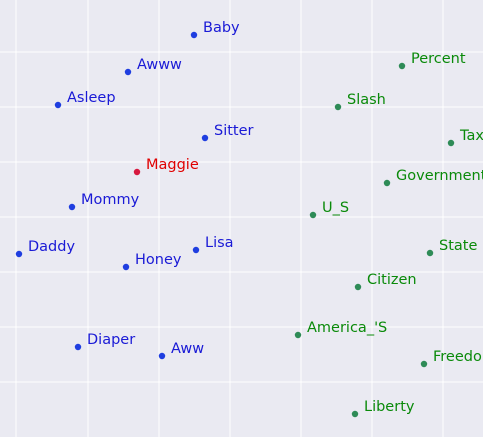 This screenshot has height=437, width=483. Describe the element at coordinates (439, 176) in the screenshot. I see `point-label: Government` at that location.